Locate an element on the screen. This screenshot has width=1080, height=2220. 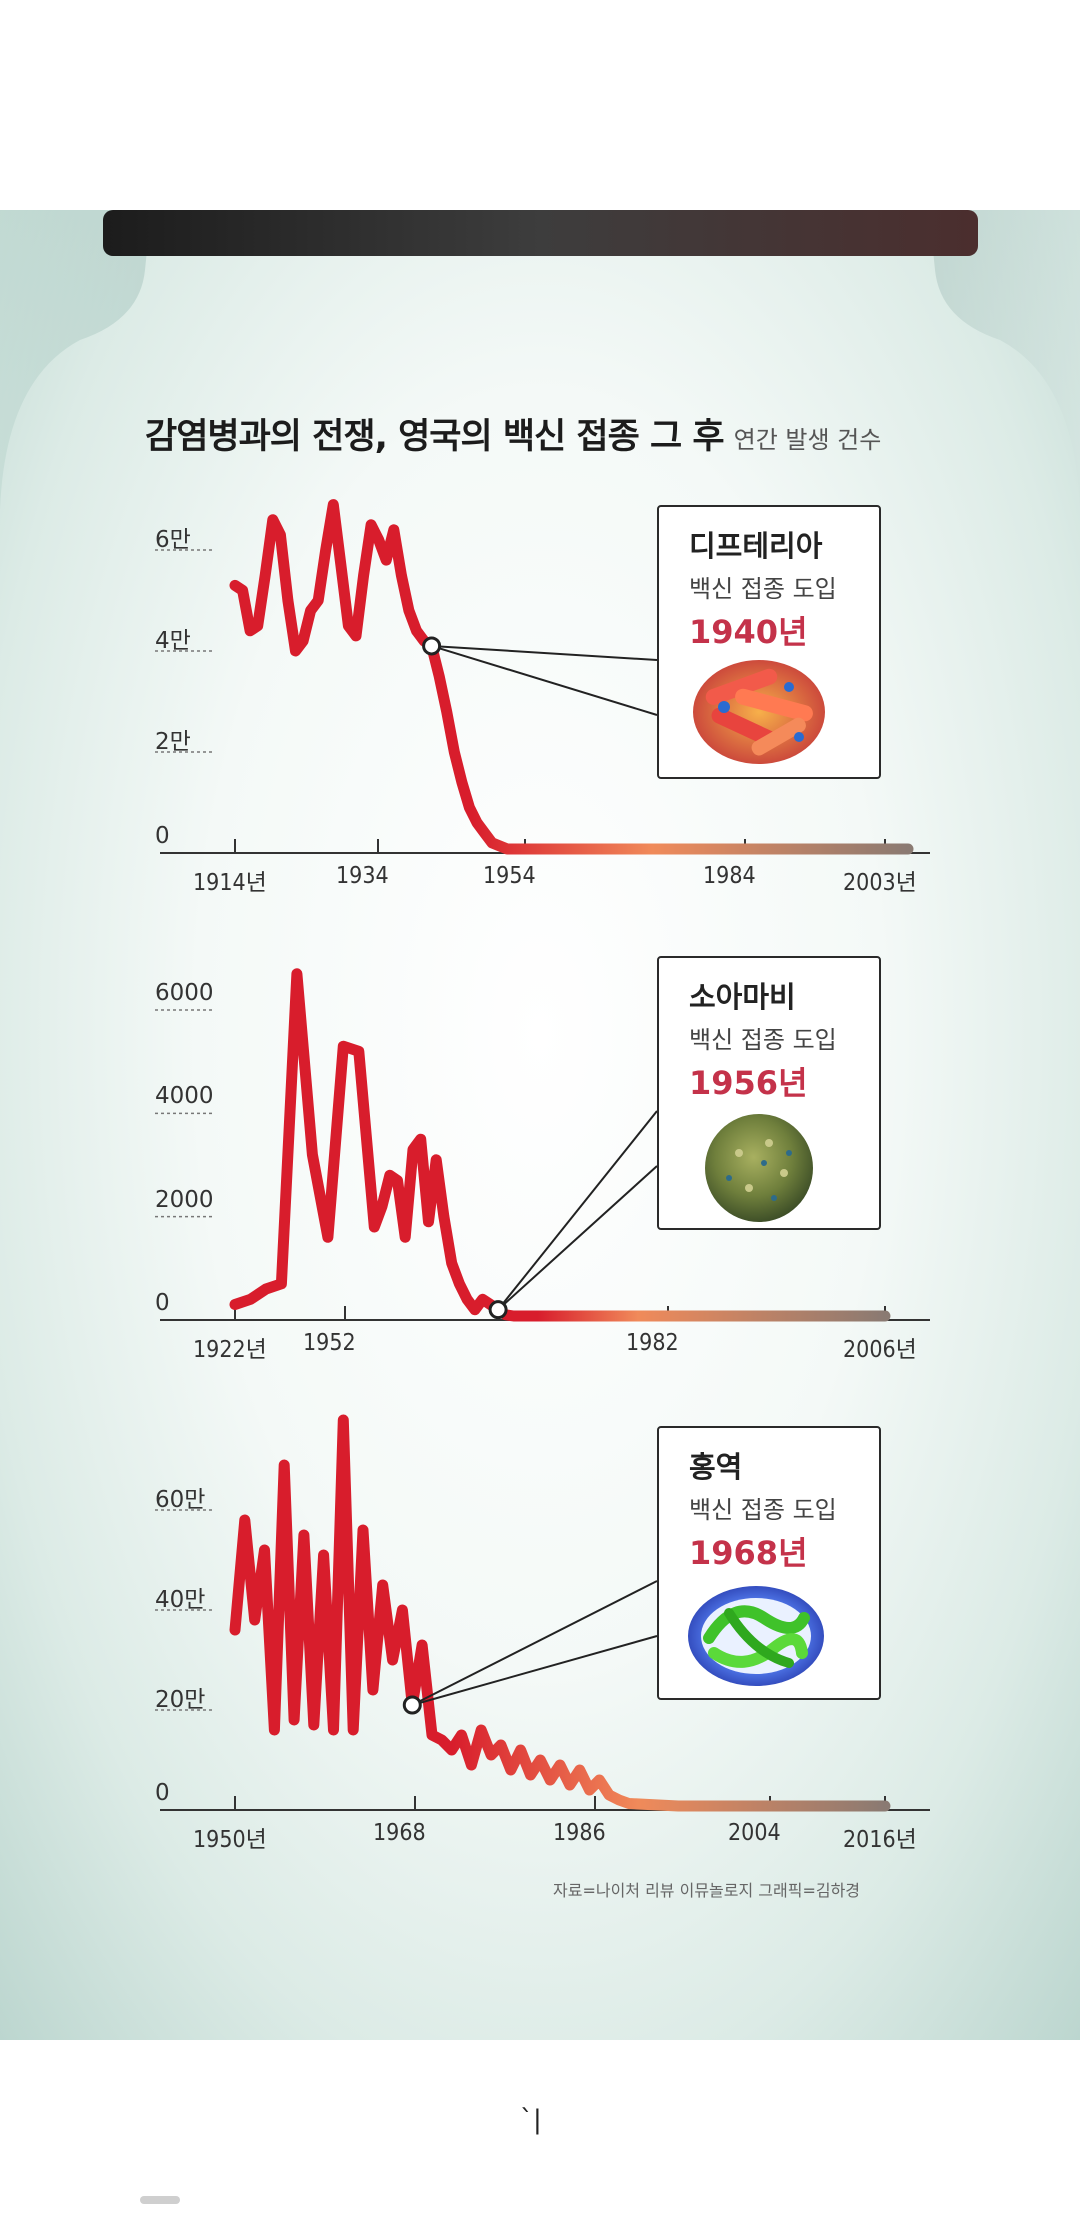
y-tick-label: 20만 is located at coordinates (180, 1700).